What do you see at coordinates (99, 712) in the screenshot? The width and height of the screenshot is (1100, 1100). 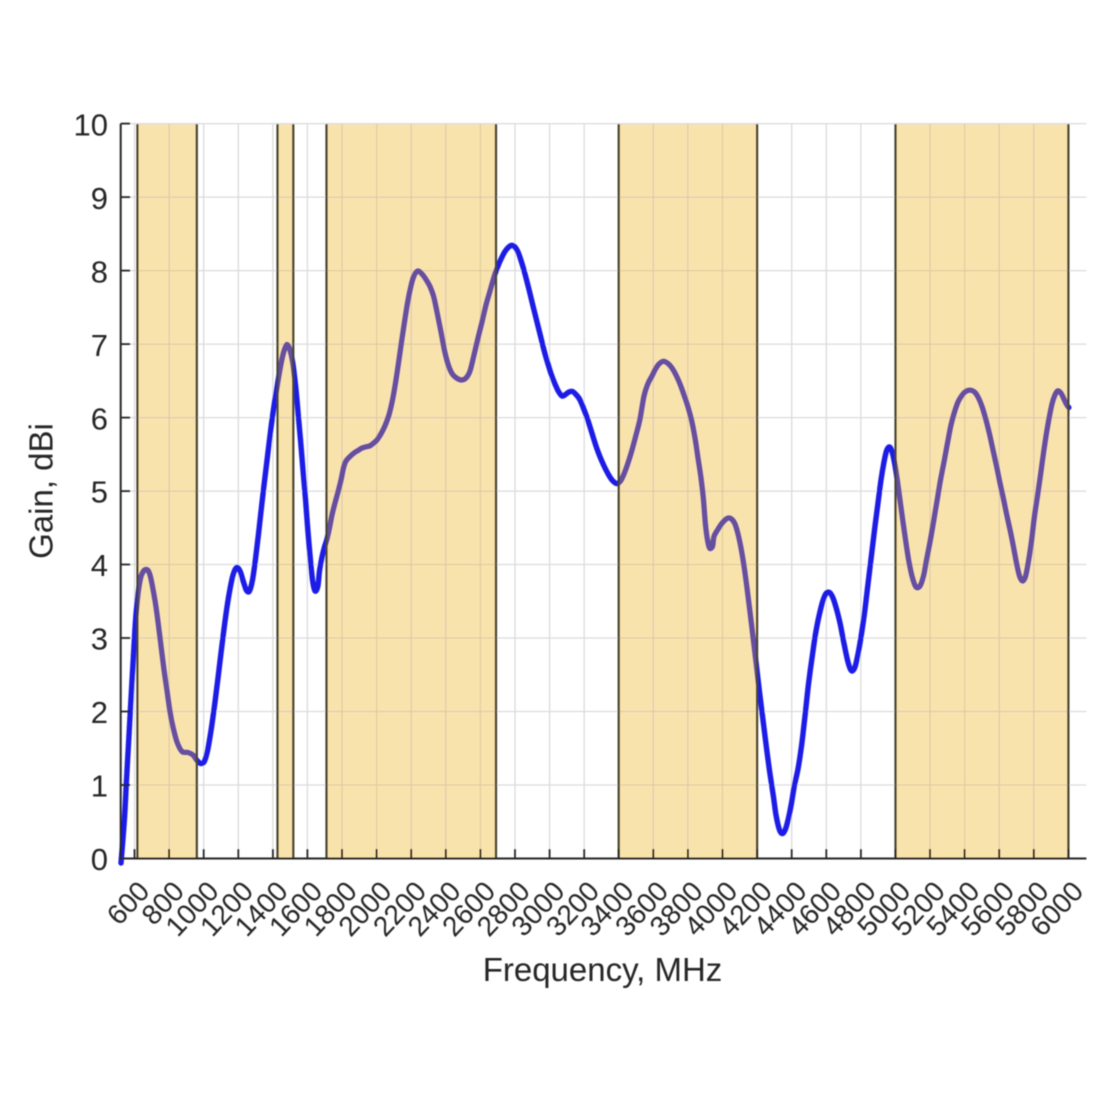 I see `svg-text: 2` at bounding box center [99, 712].